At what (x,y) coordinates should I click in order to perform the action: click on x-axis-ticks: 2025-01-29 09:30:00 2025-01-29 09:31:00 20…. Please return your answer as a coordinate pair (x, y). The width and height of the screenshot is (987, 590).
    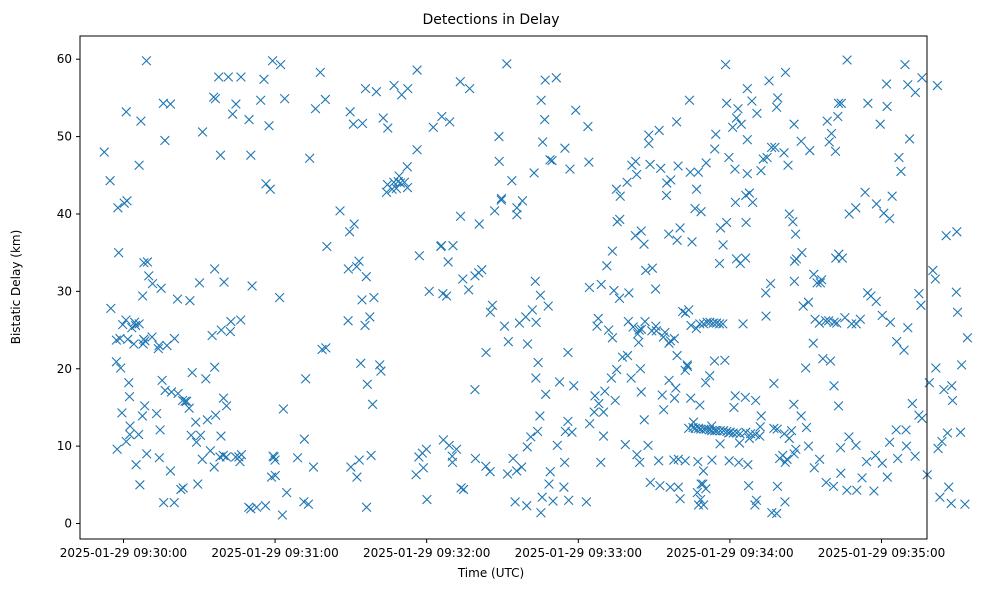
    Looking at the image, I should click on (502, 549).